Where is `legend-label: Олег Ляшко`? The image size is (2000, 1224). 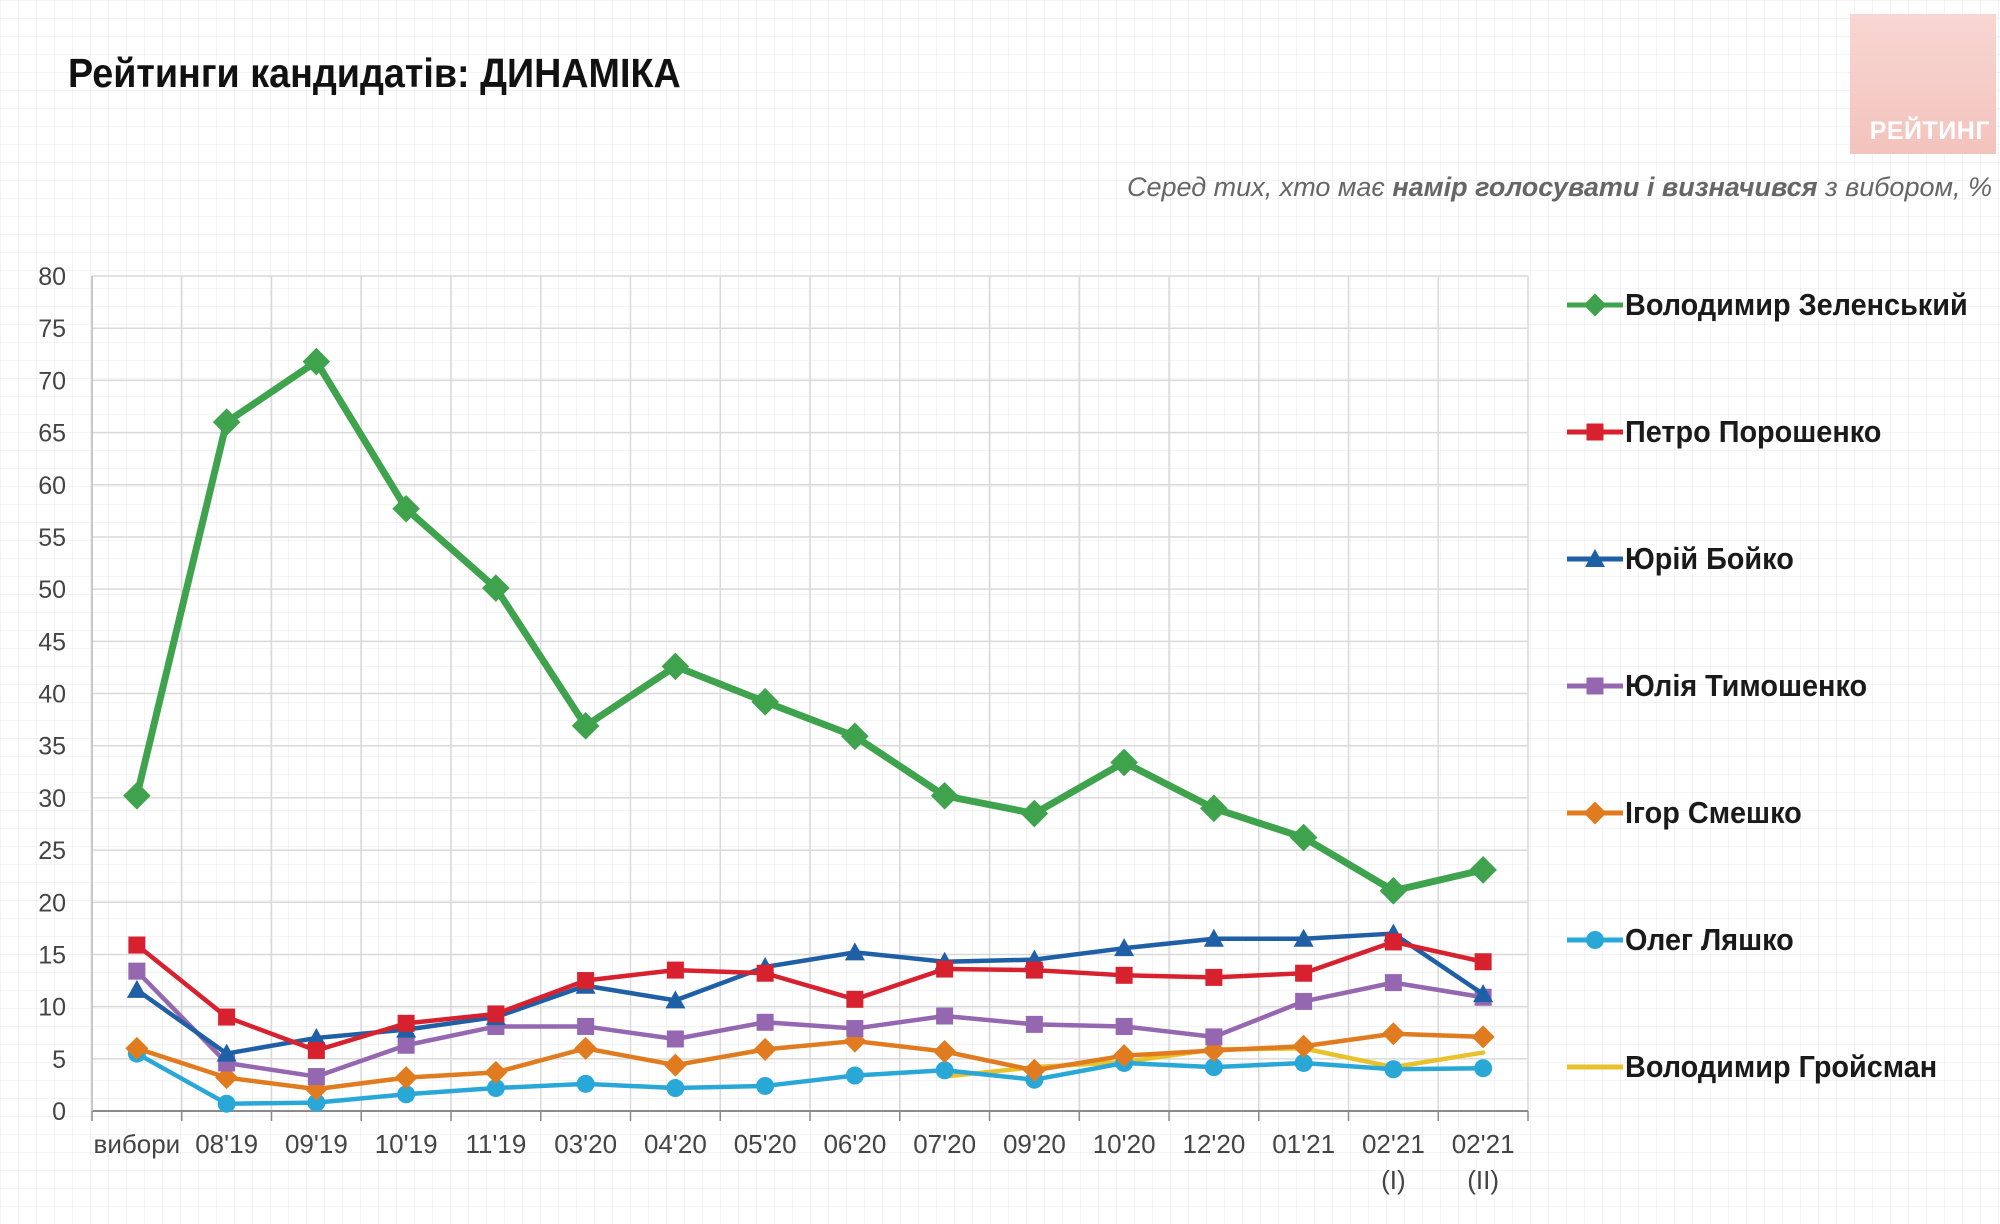 legend-label: Олег Ляшко is located at coordinates (1709, 939).